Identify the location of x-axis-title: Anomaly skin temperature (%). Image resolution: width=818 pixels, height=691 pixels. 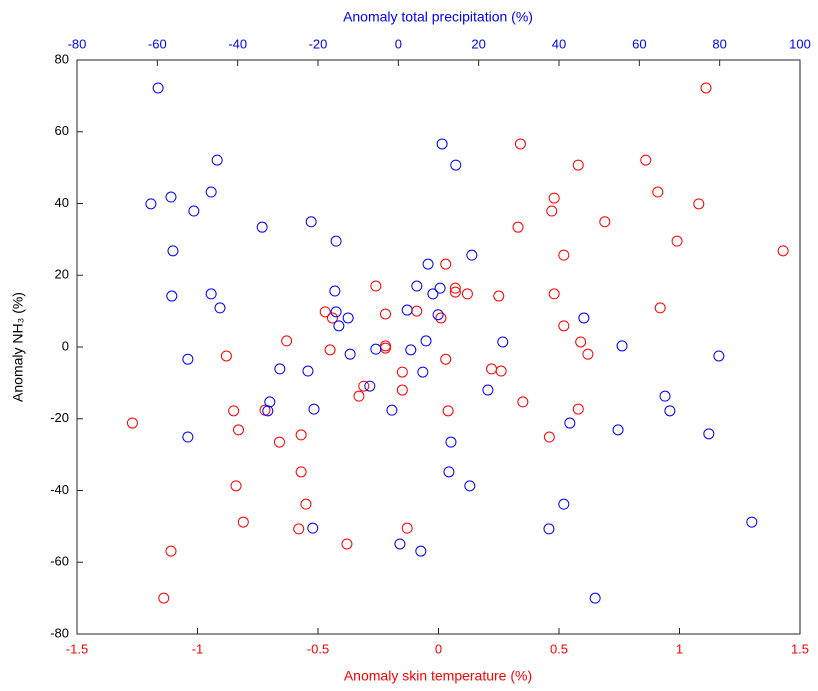
(438, 676).